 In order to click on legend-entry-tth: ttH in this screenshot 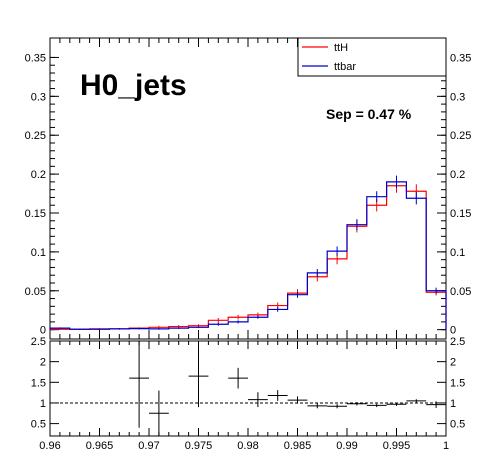, I will do `click(341, 48)`.